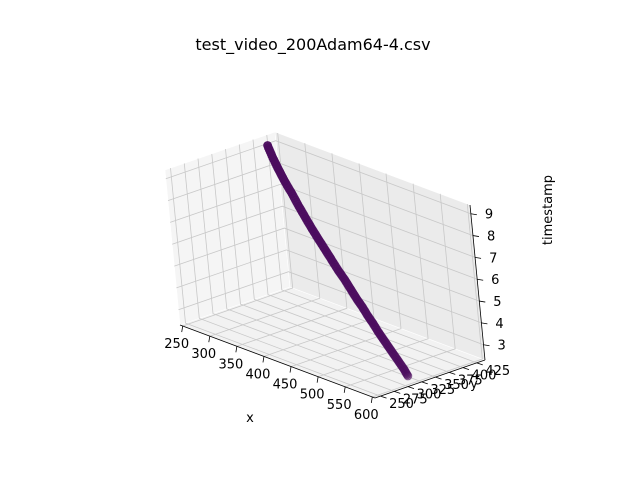 Image resolution: width=640 pixels, height=480 pixels. Describe the element at coordinates (285, 385) in the screenshot. I see `x-tick-label: 450` at that location.